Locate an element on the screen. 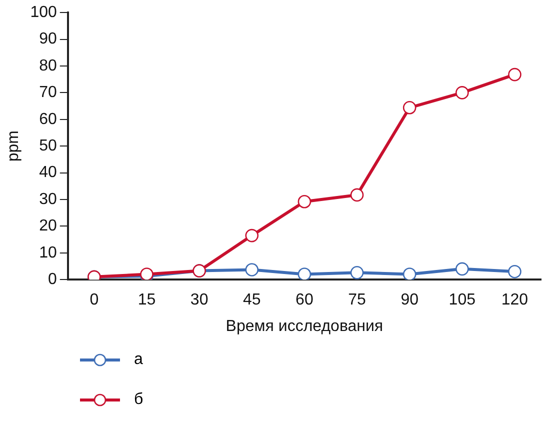  y-tick-label: 70 is located at coordinates (48, 93).